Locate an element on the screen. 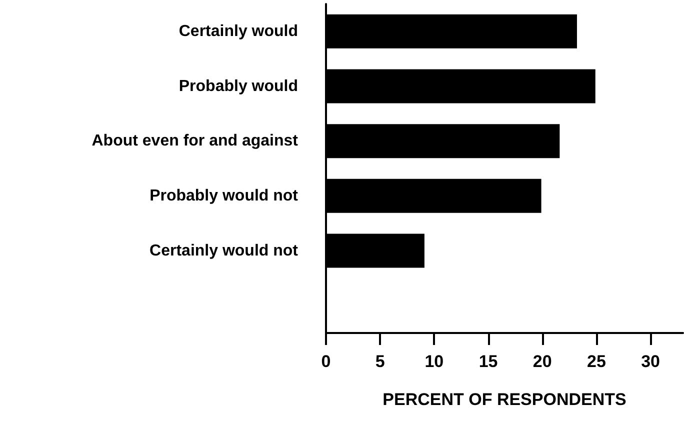  y-tick-label: About even for and against is located at coordinates (195, 141).